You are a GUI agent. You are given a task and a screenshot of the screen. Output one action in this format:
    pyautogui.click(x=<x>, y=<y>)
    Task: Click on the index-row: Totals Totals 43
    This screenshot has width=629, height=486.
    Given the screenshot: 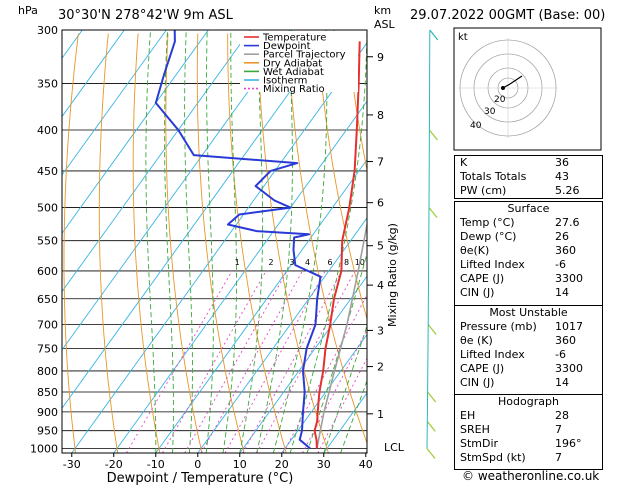 What is the action you would take?
    pyautogui.click(x=528, y=177)
    